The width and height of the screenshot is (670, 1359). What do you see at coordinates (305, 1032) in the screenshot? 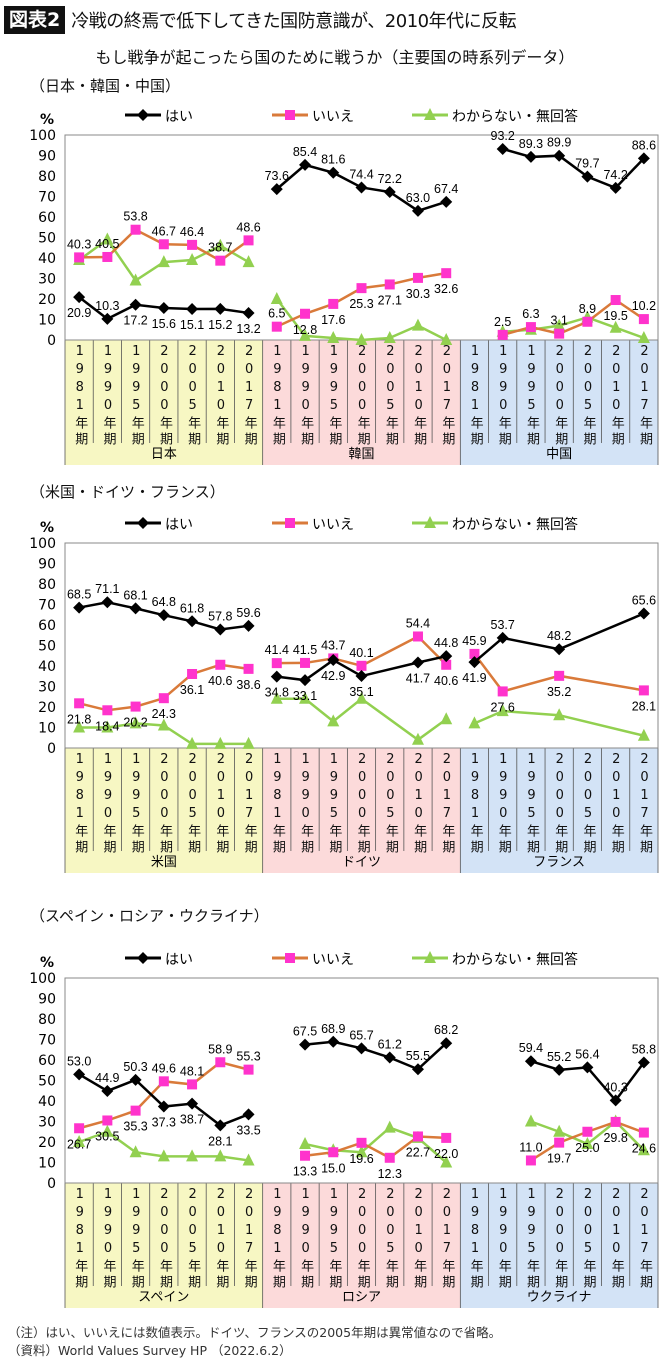
I see `data-label-yes: 67.5` at bounding box center [305, 1032].